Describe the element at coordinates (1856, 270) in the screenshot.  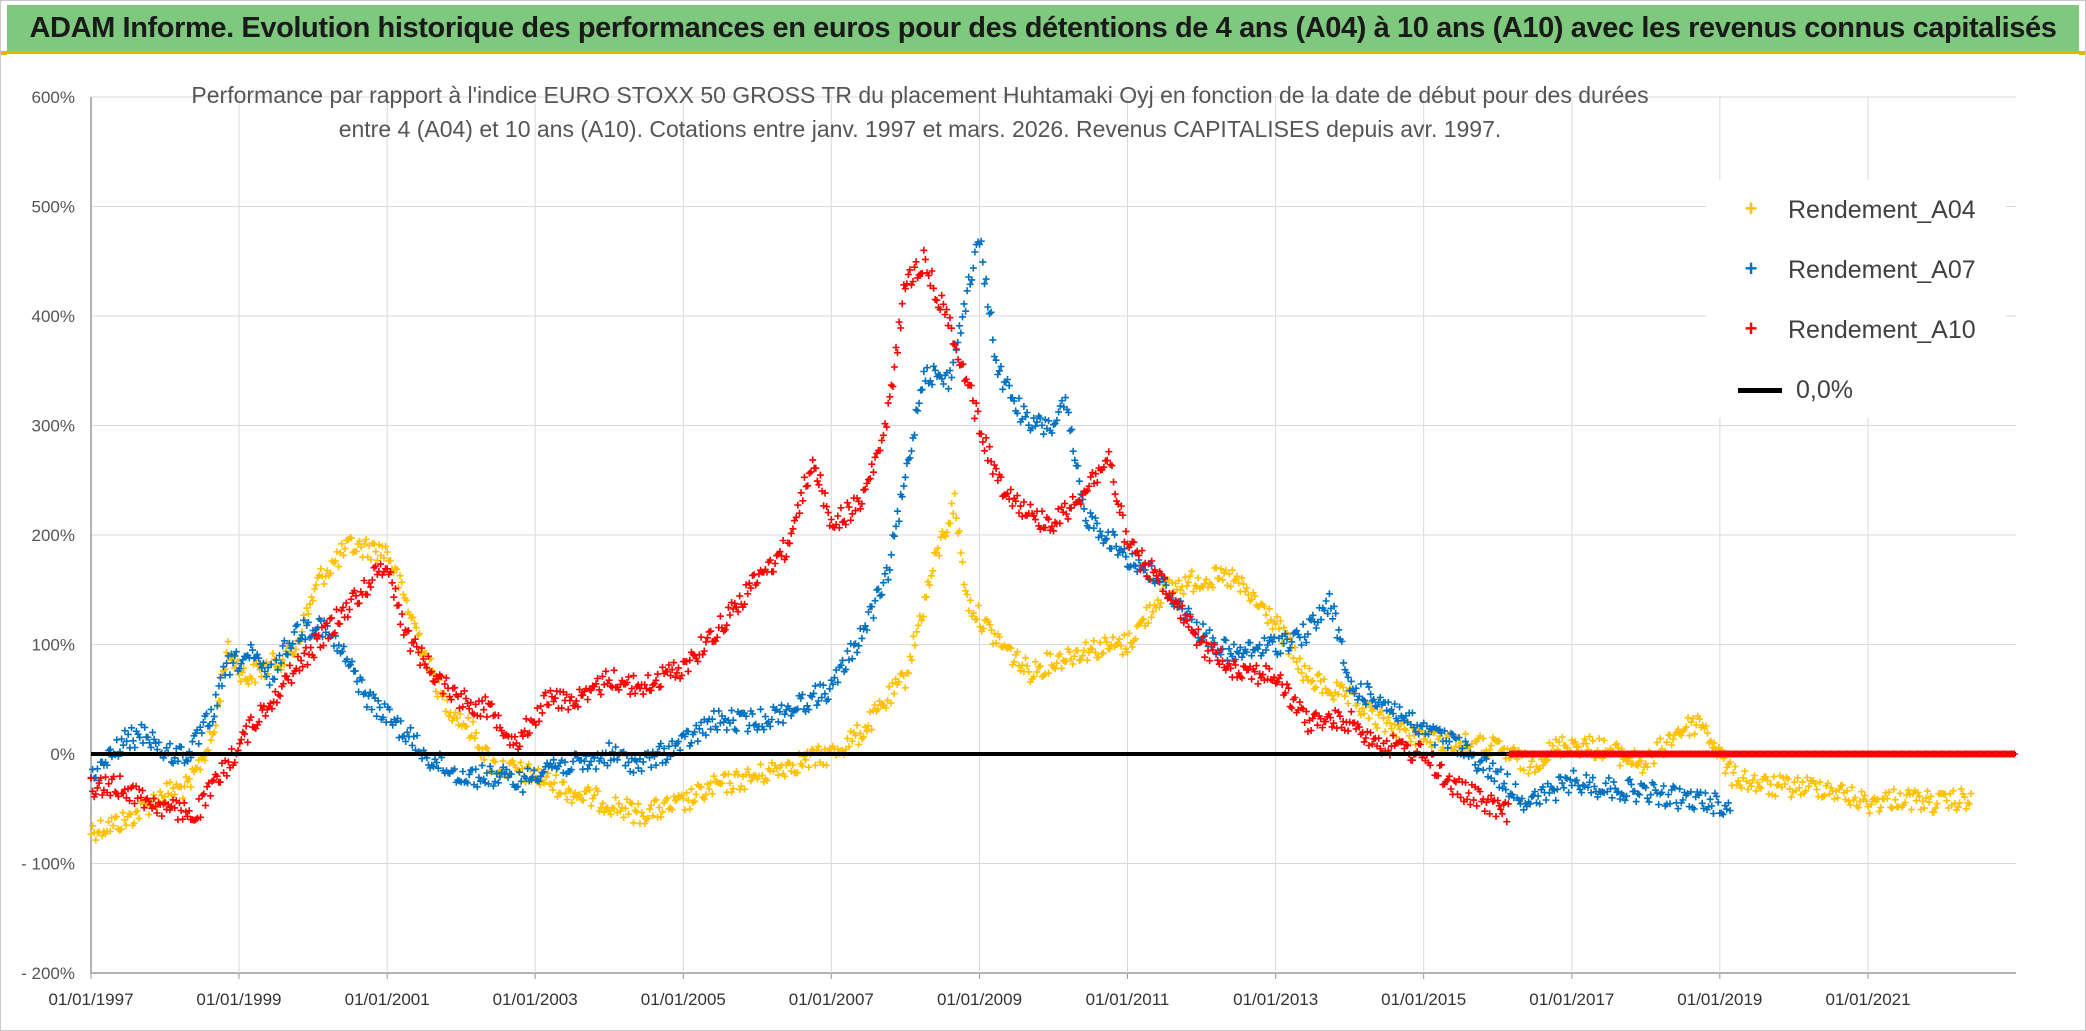
I see `legend-item-a07: + Rendement_A07` at that location.